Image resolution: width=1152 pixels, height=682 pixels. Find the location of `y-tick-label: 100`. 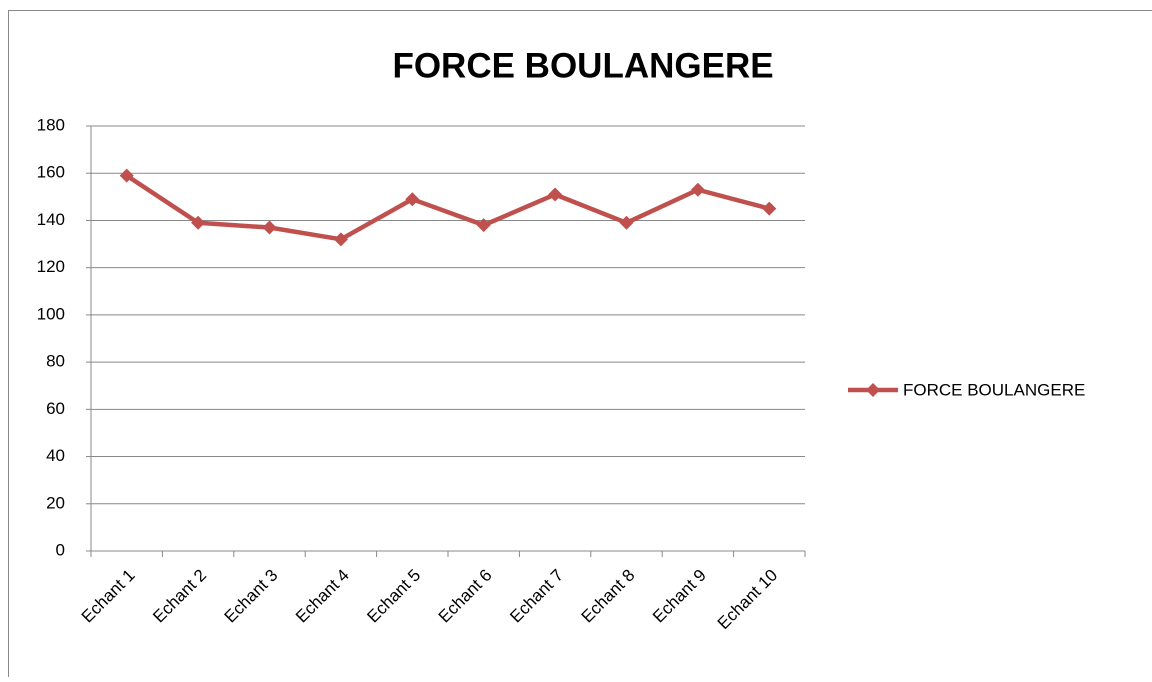

y-tick-label: 100 is located at coordinates (51, 313).